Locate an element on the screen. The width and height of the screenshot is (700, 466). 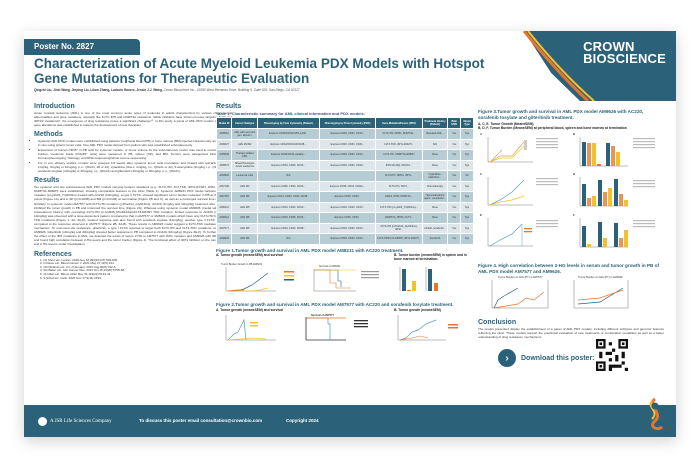
table-cell: Mixed Phenotype Acute Leukemia is located at coordinates (245, 165).